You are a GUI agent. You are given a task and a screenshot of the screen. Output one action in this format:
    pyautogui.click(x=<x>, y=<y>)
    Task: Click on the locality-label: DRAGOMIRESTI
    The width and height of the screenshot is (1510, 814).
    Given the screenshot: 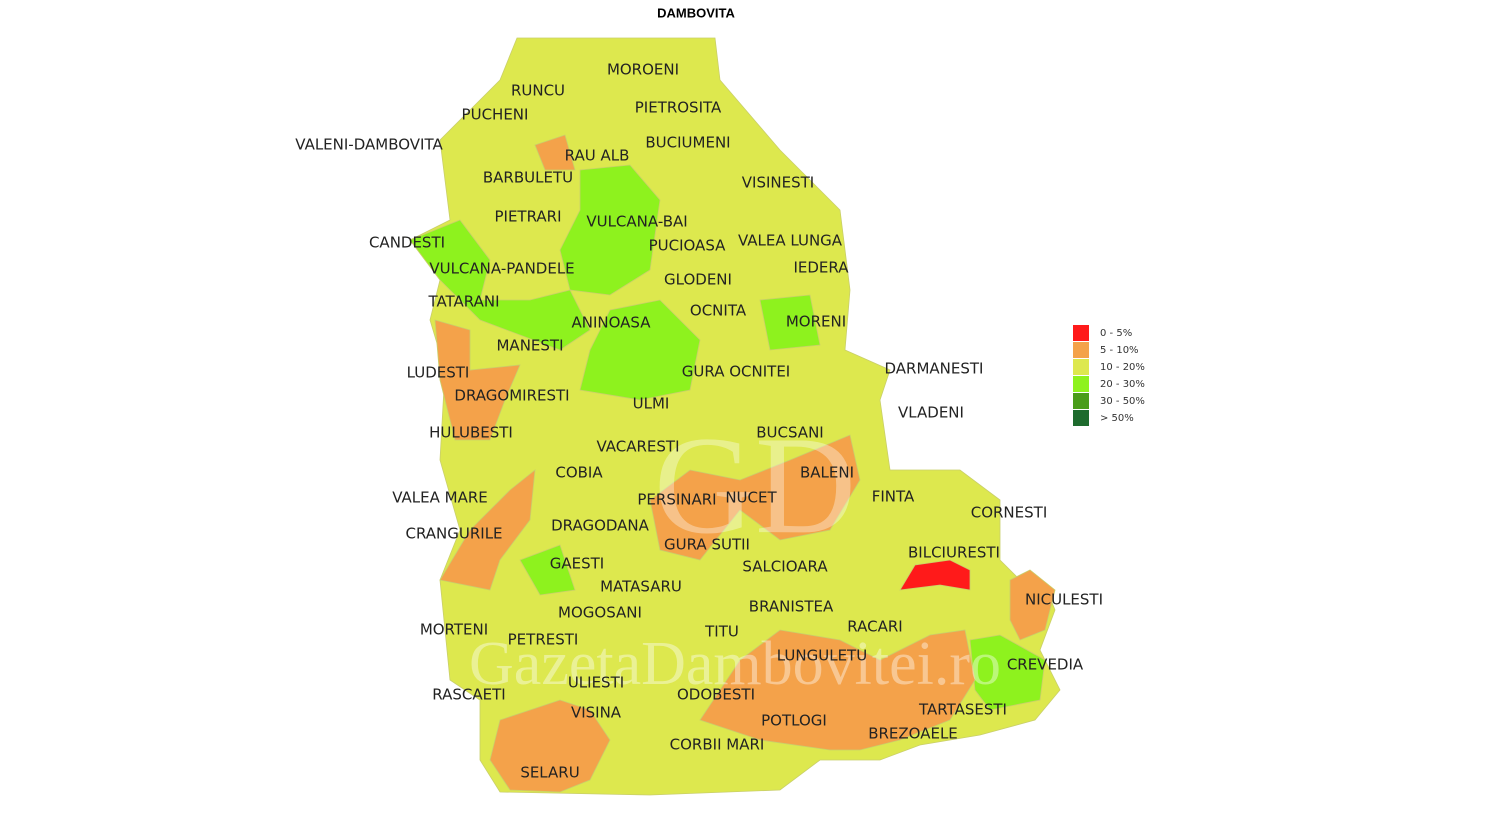 What is the action you would take?
    pyautogui.click(x=511, y=396)
    